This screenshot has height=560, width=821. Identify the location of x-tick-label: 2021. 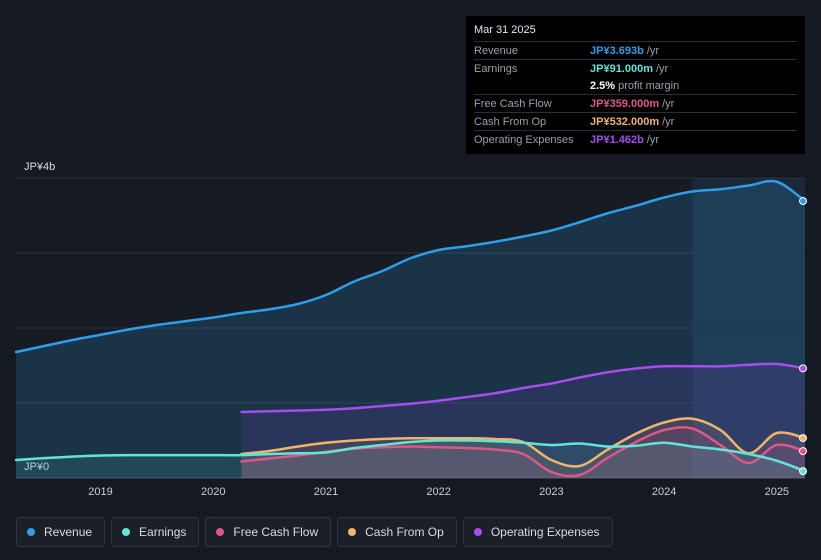
(326, 492).